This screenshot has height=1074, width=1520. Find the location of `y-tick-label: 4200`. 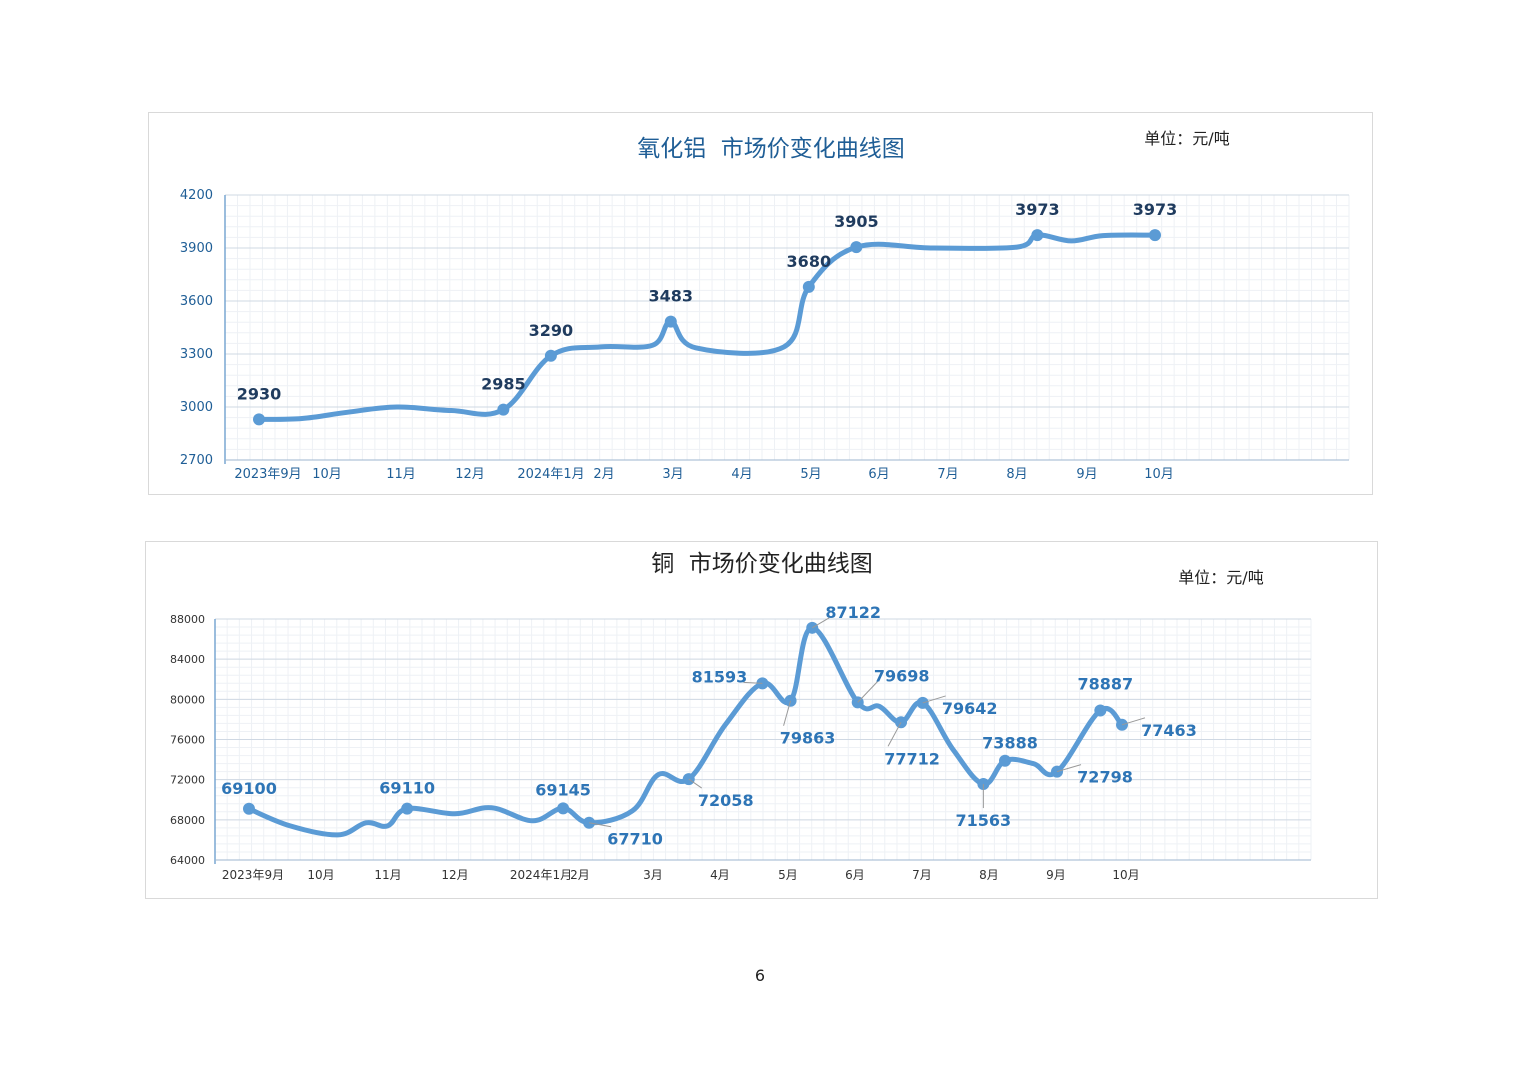

y-tick-label: 4200 is located at coordinates (196, 195).